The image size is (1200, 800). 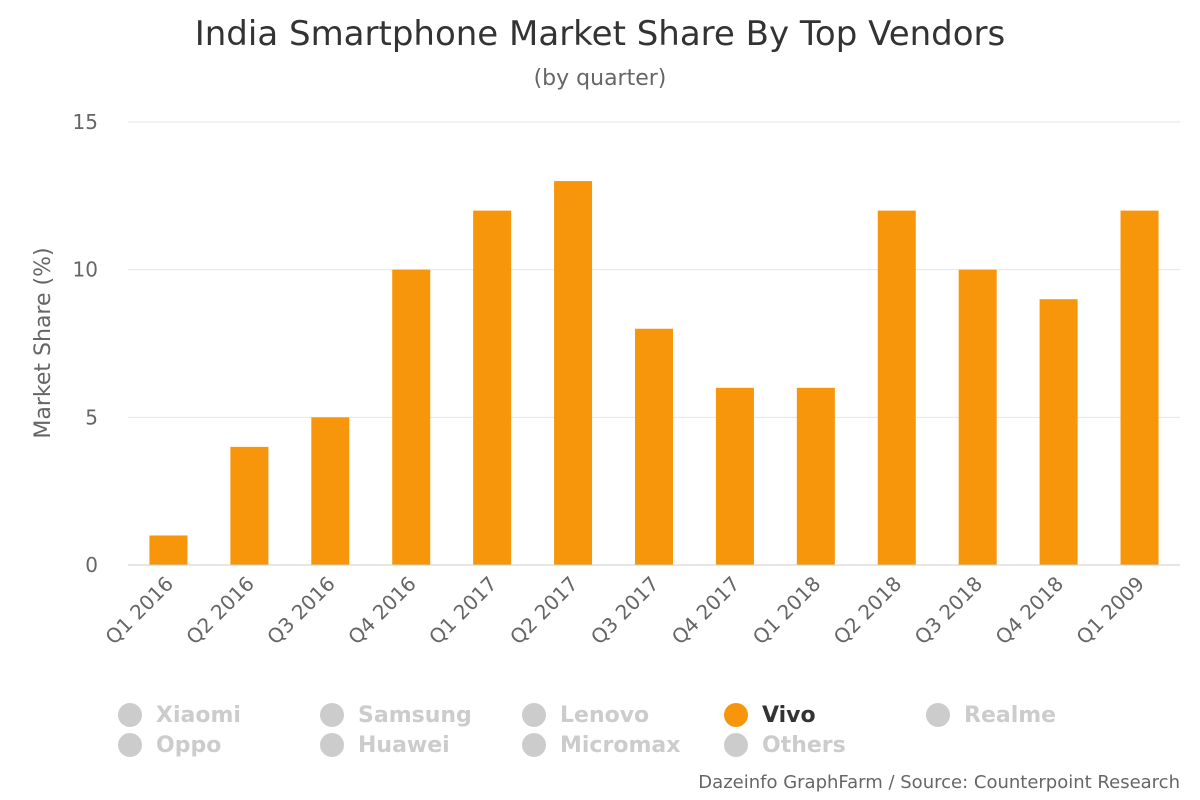 I want to click on legend-item-vivo: Vivo, so click(x=770, y=715).